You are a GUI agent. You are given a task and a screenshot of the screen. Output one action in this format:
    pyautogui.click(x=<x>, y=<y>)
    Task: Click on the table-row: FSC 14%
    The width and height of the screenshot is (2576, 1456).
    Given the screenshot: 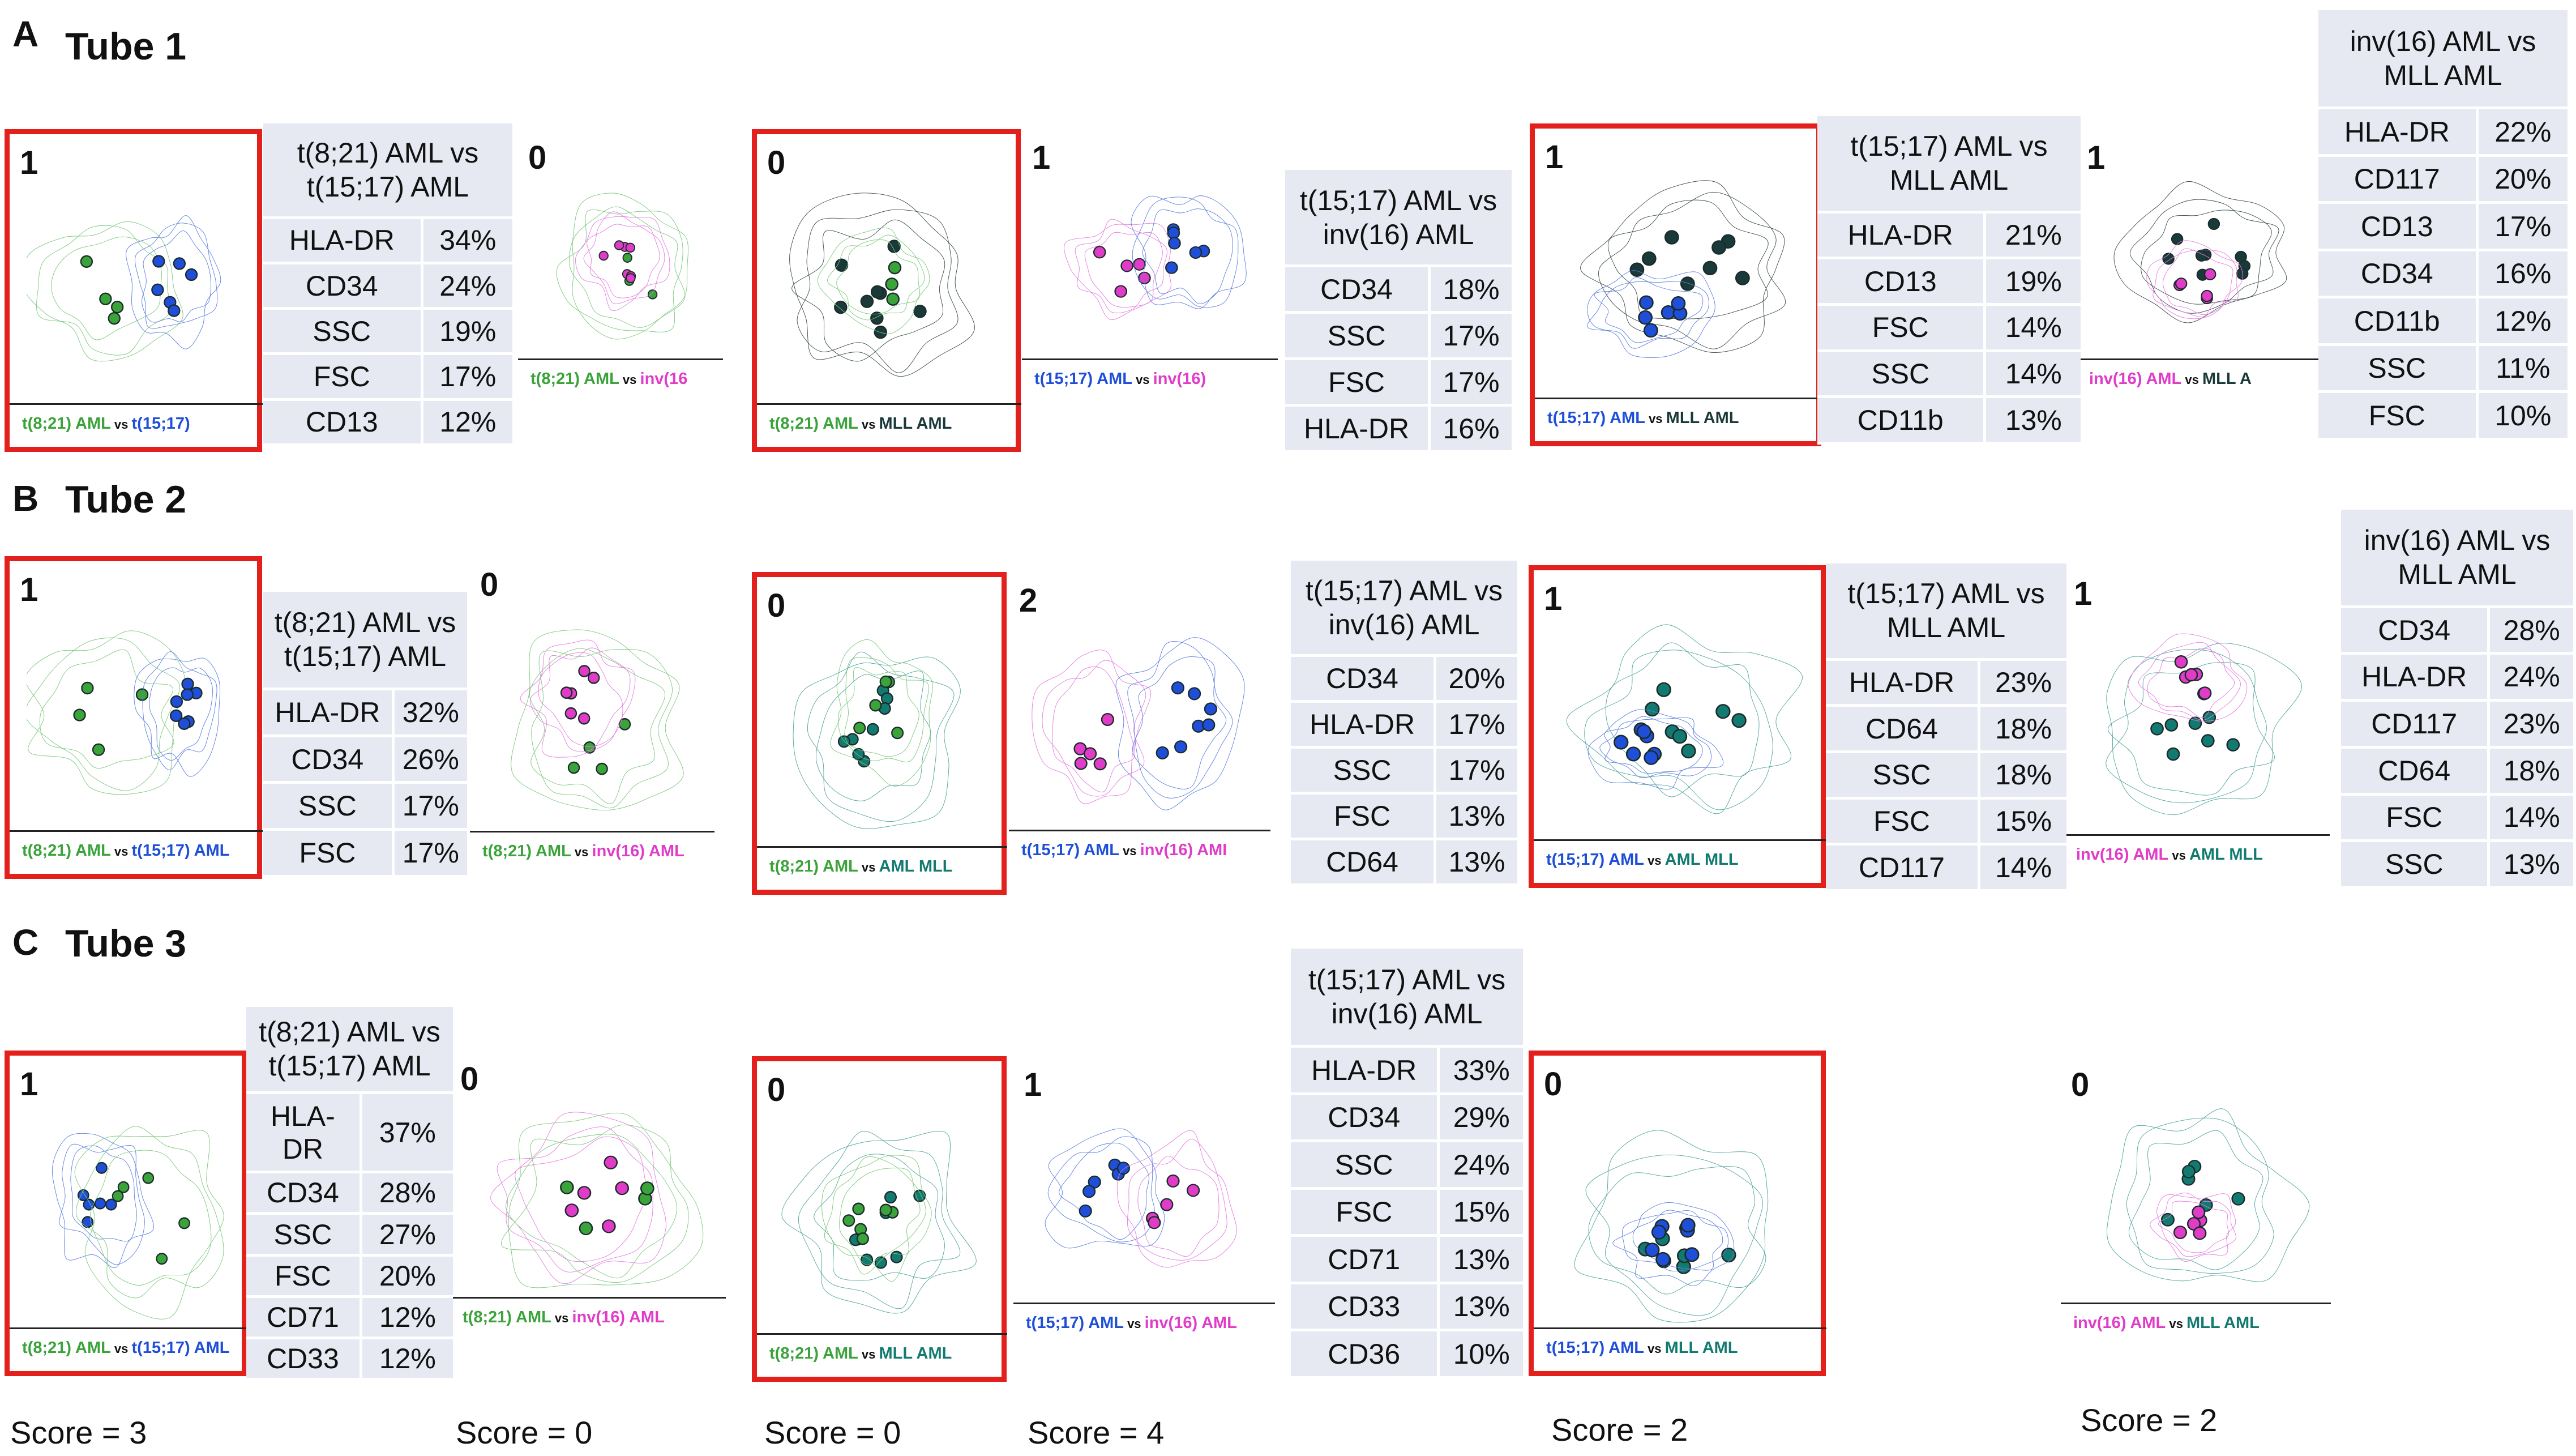 What is the action you would take?
    pyautogui.click(x=1949, y=328)
    